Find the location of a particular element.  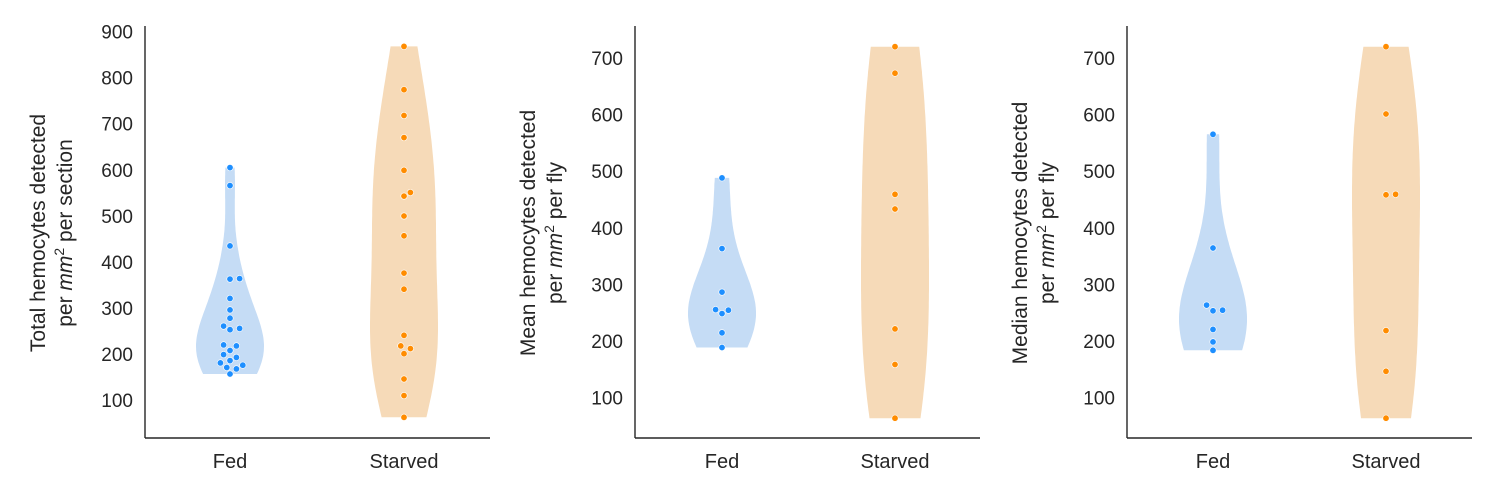

y-tick-label: 900 is located at coordinates (117, 33).